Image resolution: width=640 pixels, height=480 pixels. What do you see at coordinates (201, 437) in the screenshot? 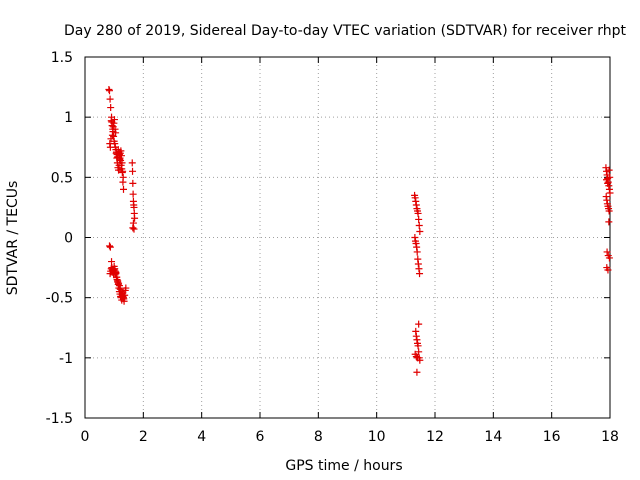
I see `x-tick-label: 4` at bounding box center [201, 437].